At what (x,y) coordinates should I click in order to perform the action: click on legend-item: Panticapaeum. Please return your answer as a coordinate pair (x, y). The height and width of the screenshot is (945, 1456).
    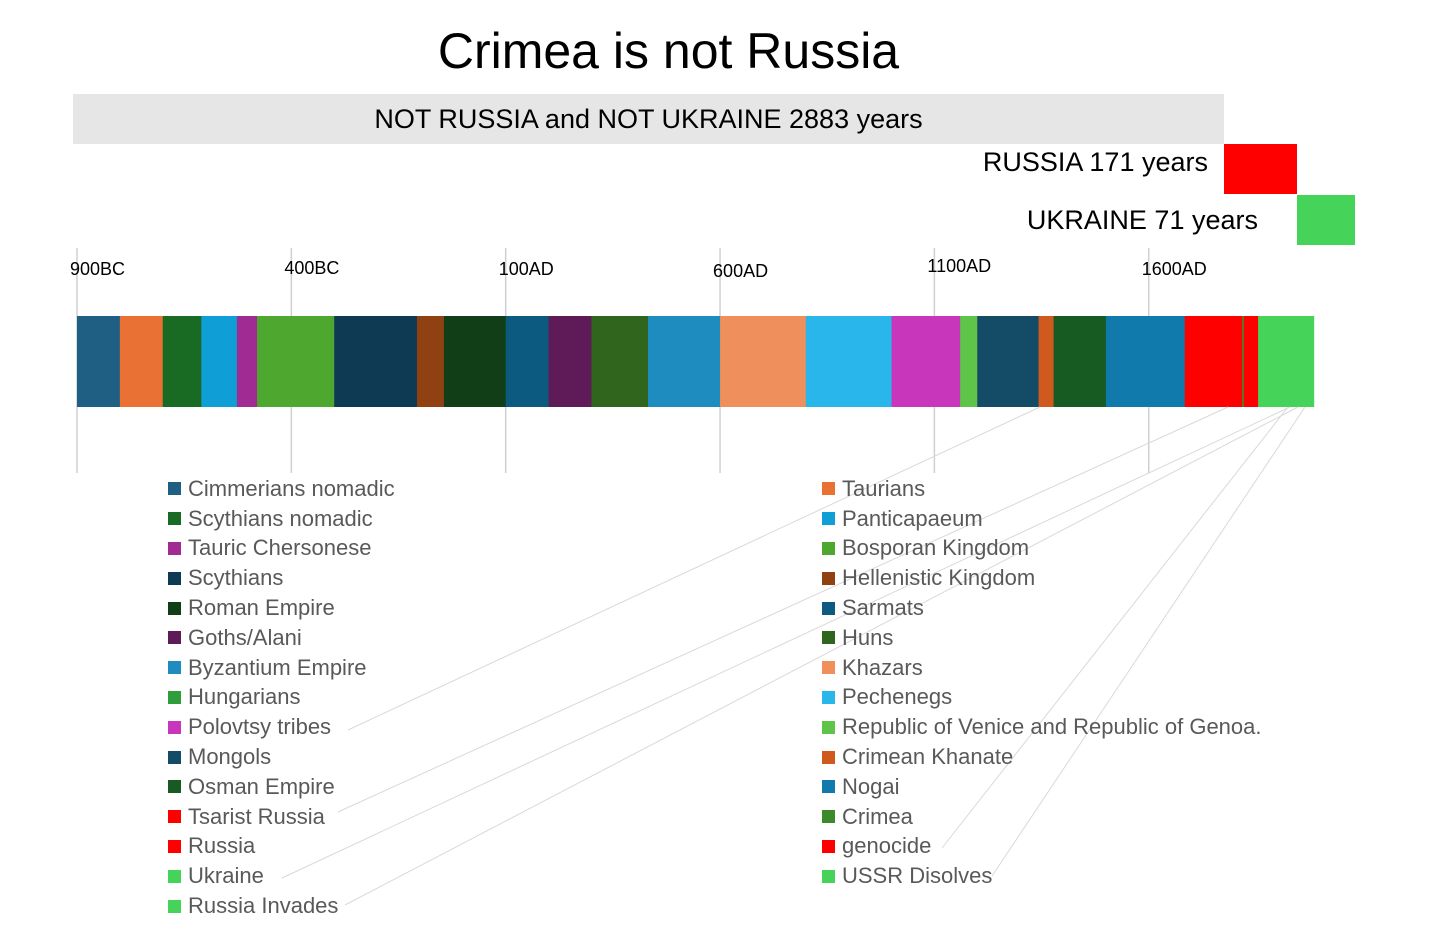
    Looking at the image, I should click on (1042, 519).